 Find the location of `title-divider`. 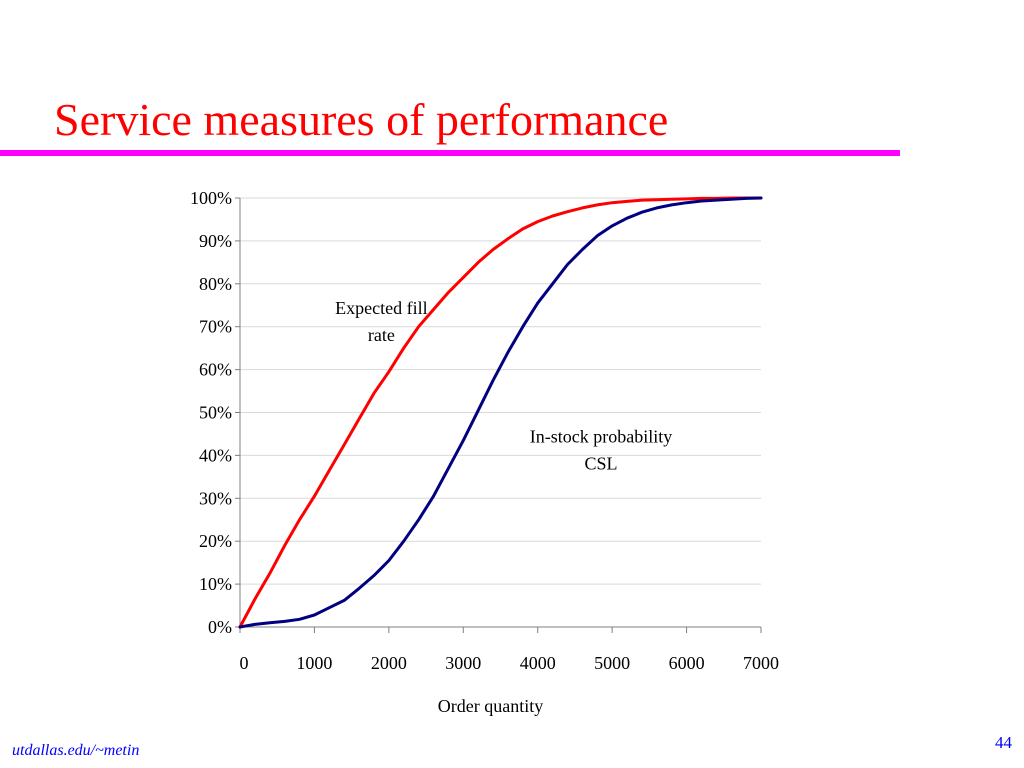

title-divider is located at coordinates (450, 153).